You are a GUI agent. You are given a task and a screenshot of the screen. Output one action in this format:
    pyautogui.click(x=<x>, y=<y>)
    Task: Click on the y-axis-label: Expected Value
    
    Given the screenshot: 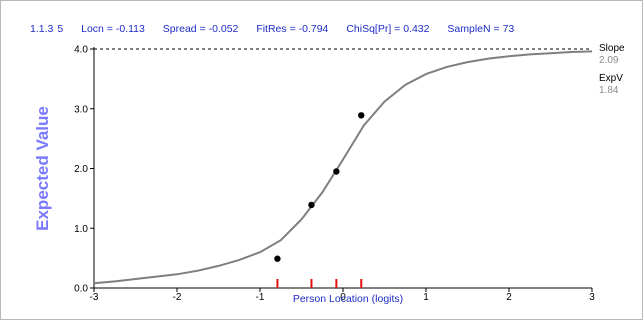 What is the action you would take?
    pyautogui.click(x=42, y=168)
    